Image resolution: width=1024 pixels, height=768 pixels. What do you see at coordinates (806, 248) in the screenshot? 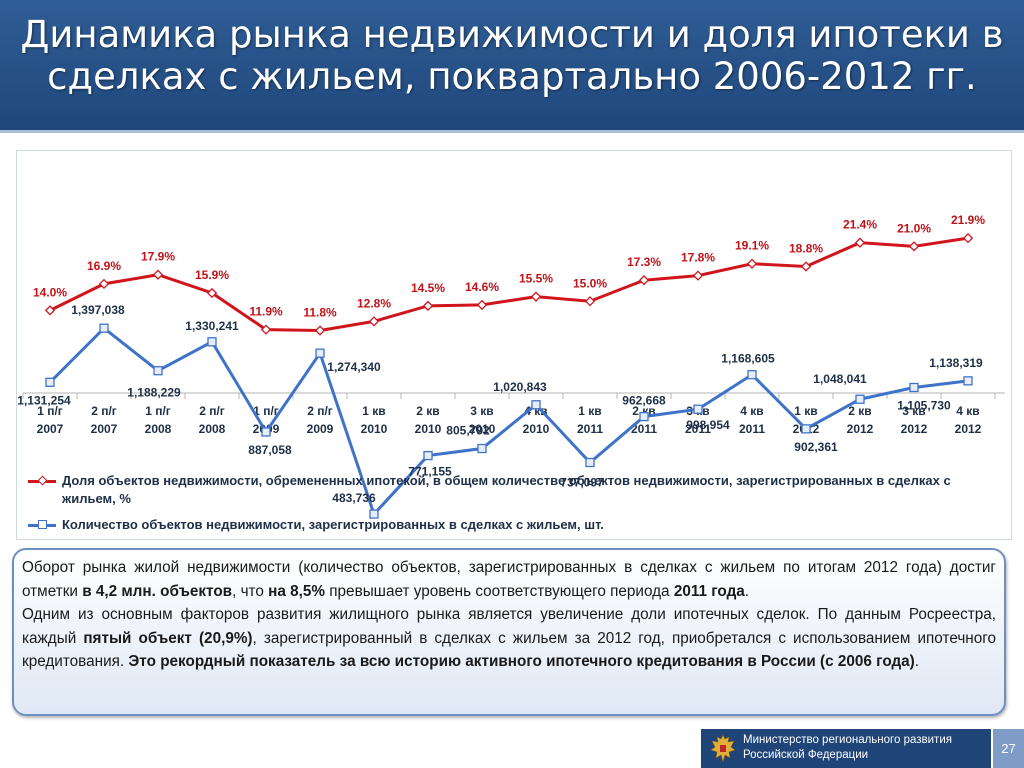
I see `data-label-mortgage-share: 18.8%` at bounding box center [806, 248].